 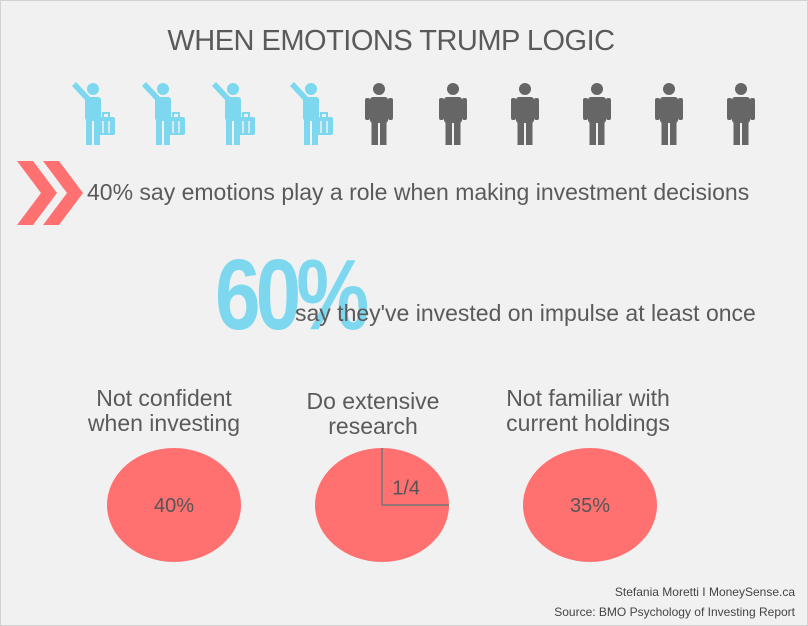 I want to click on double-chevron-right-icon, so click(x=50, y=193).